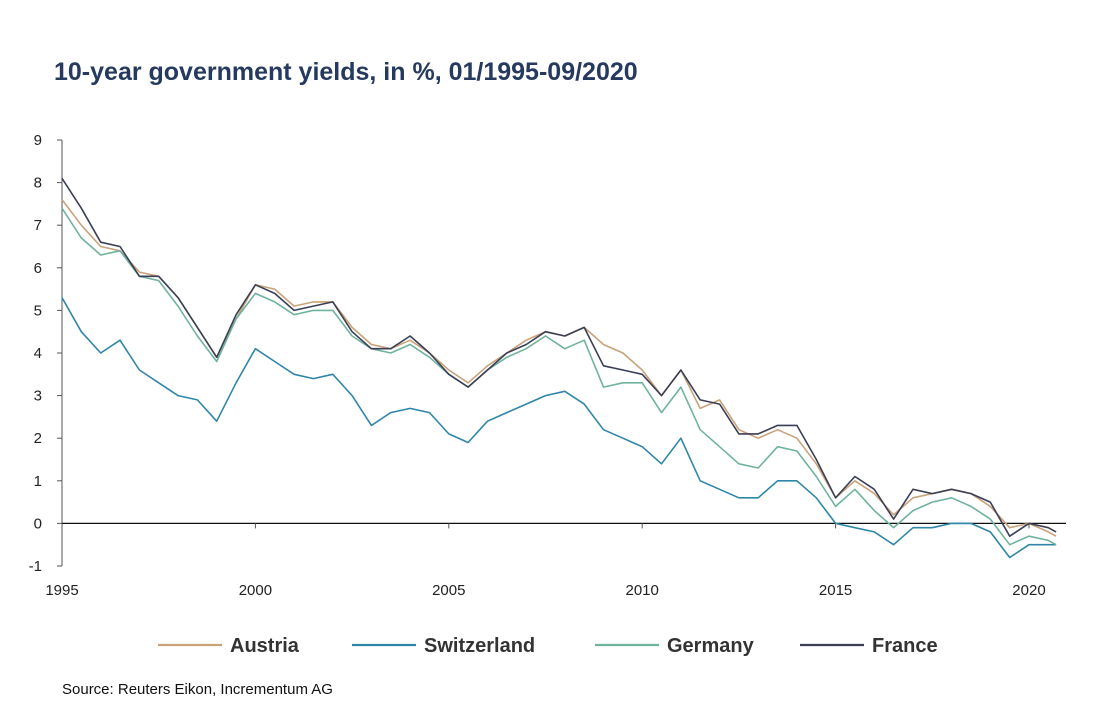 The width and height of the screenshot is (1108, 710). What do you see at coordinates (905, 646) in the screenshot?
I see `legend-label-france: France` at bounding box center [905, 646].